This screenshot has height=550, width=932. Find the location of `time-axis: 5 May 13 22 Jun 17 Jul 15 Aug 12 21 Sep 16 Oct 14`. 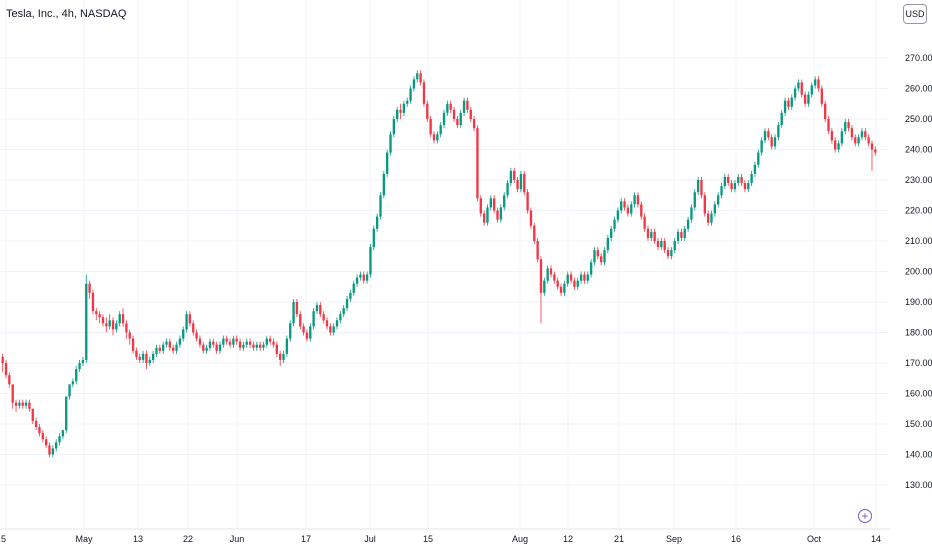

time-axis: 5 May 13 22 Jun 17 Jul 15 Aug 12 21 Sep 16 Oct 14 is located at coordinates (441, 539).